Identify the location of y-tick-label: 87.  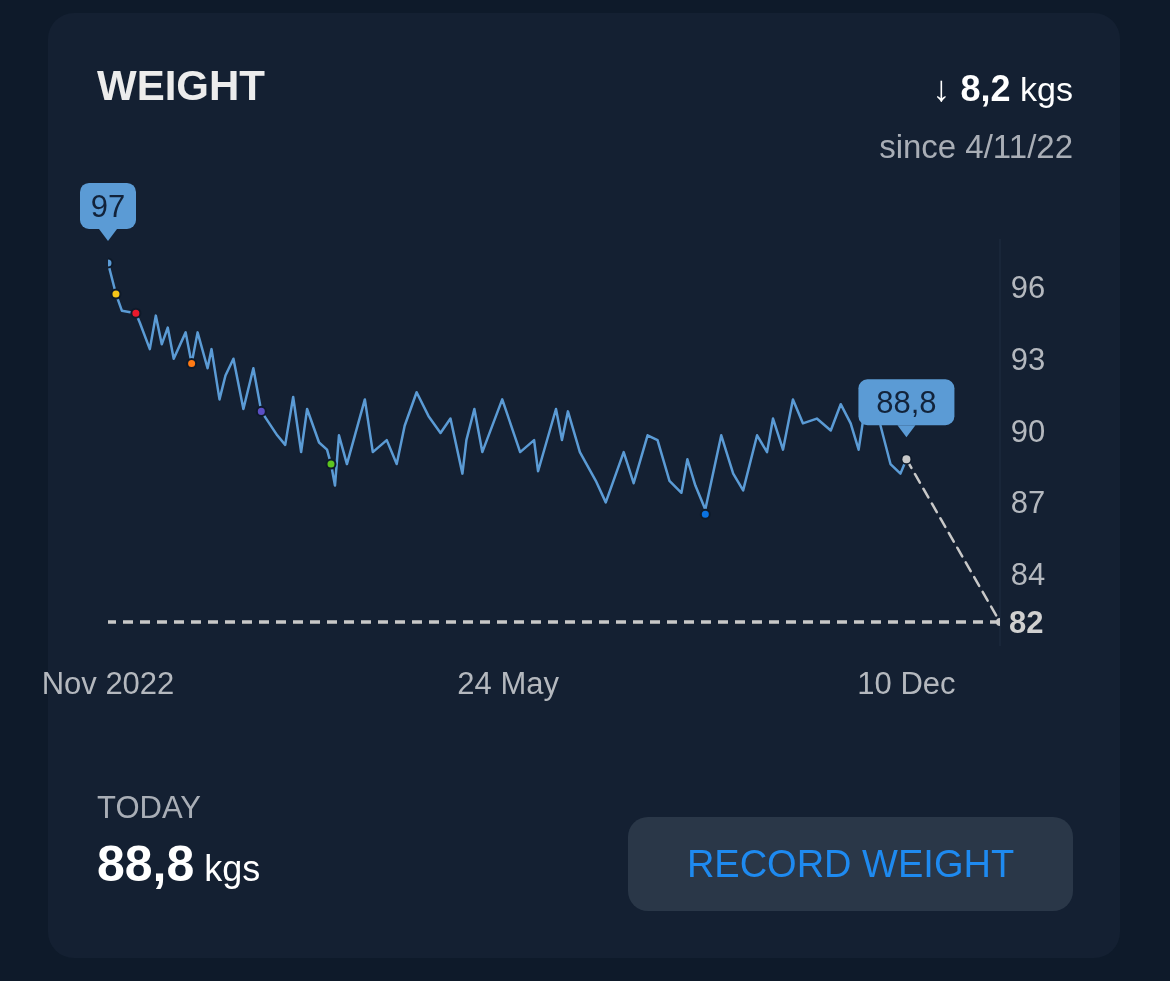
(1028, 503).